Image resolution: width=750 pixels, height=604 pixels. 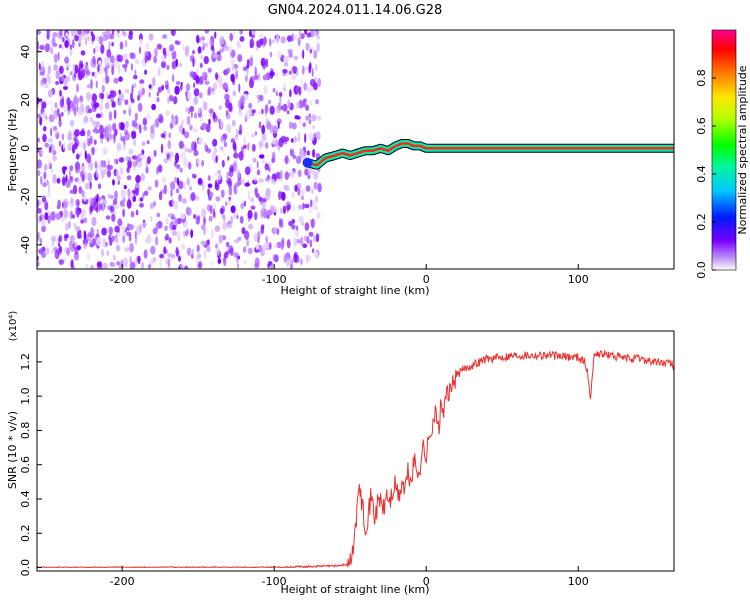 What do you see at coordinates (25, 568) in the screenshot?
I see `y-tick-label: 0.0` at bounding box center [25, 568].